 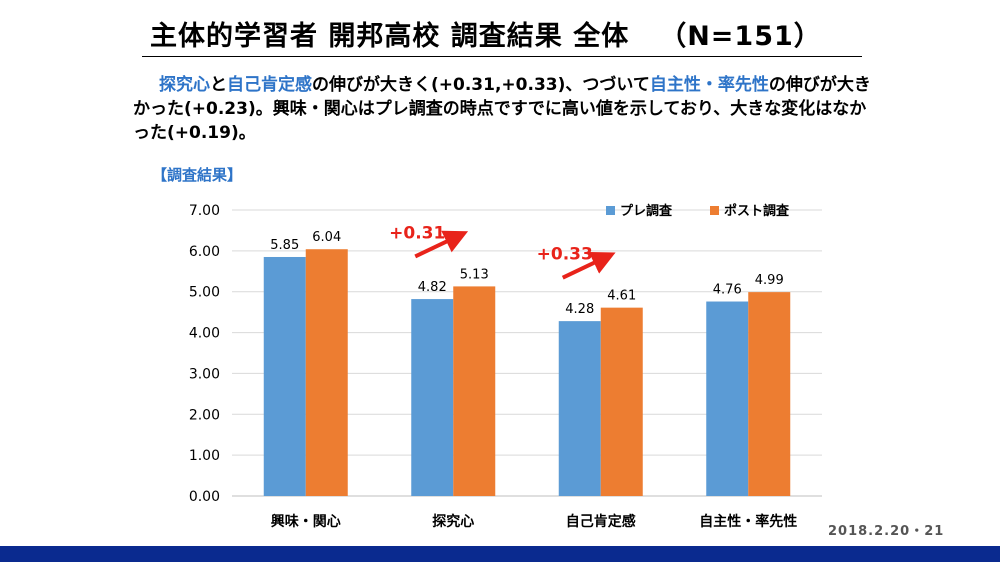 What do you see at coordinates (769, 280) in the screenshot?
I see `data-label: 4.99` at bounding box center [769, 280].